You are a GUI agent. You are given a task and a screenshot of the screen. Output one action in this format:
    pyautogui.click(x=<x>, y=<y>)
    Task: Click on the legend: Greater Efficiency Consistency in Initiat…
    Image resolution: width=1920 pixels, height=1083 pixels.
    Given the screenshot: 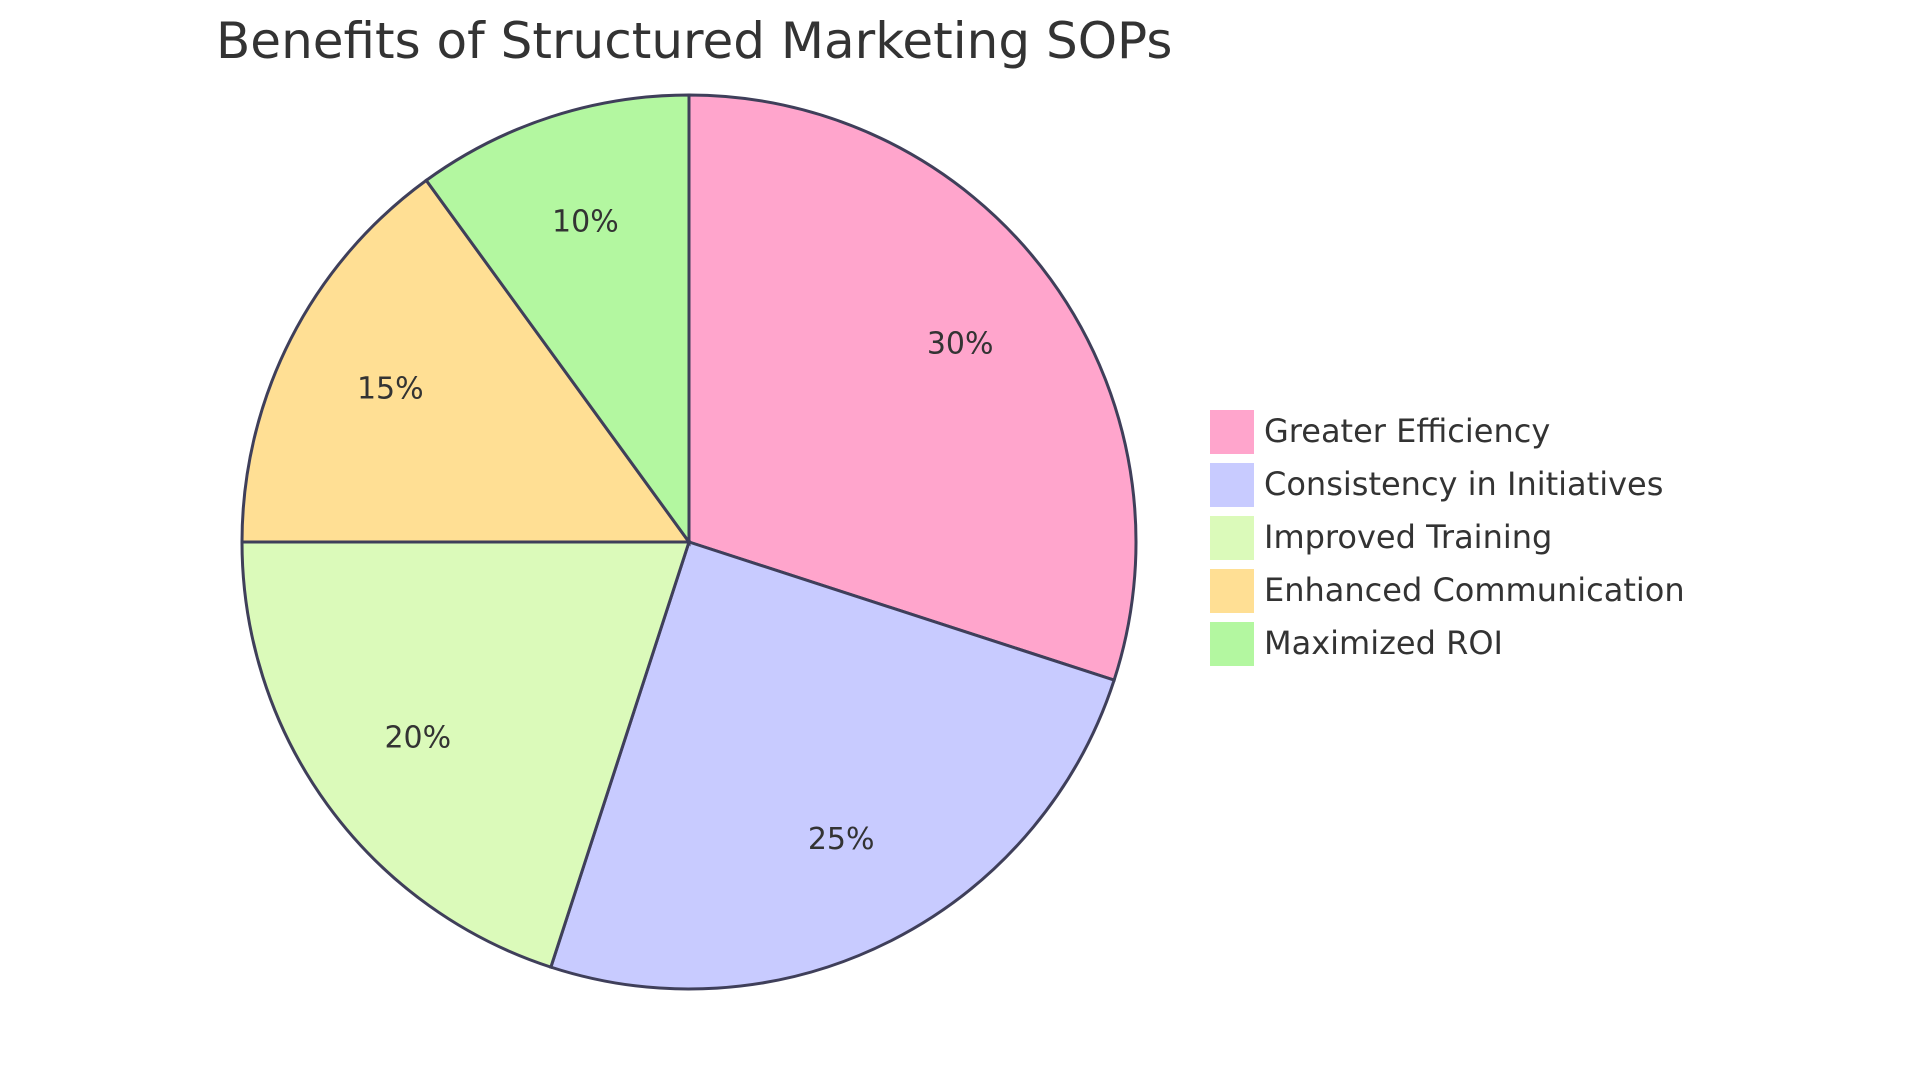 What is the action you would take?
    pyautogui.click(x=1447, y=538)
    